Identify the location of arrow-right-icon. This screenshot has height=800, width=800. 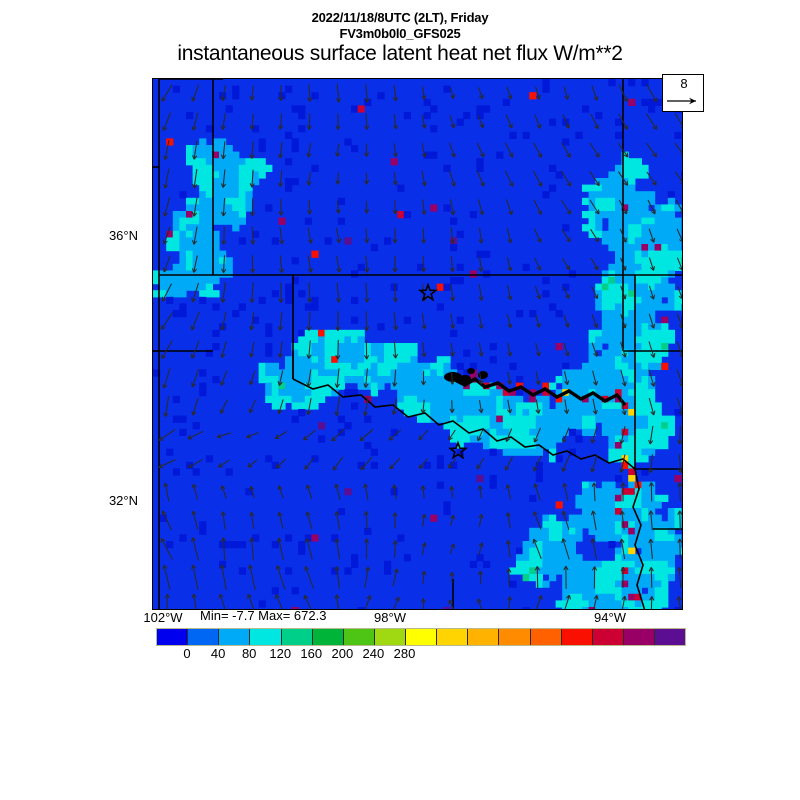
(681, 101).